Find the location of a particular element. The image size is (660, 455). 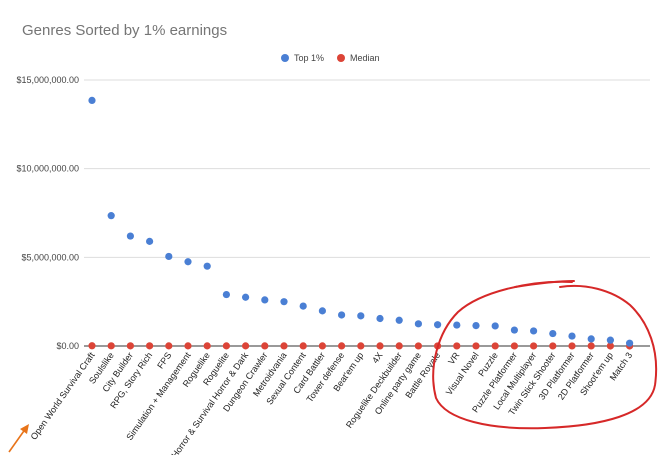

arrow-head is located at coordinates (24, 429).